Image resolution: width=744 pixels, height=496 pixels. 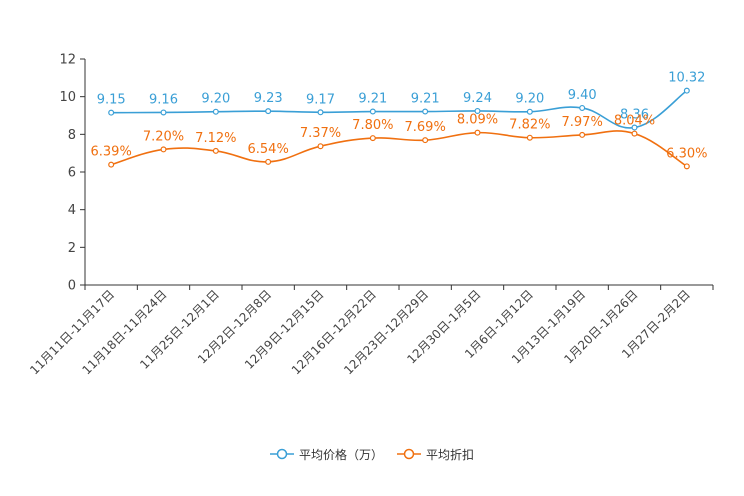 I want to click on legend-item-price: 平均价格（万）, so click(x=326, y=454).